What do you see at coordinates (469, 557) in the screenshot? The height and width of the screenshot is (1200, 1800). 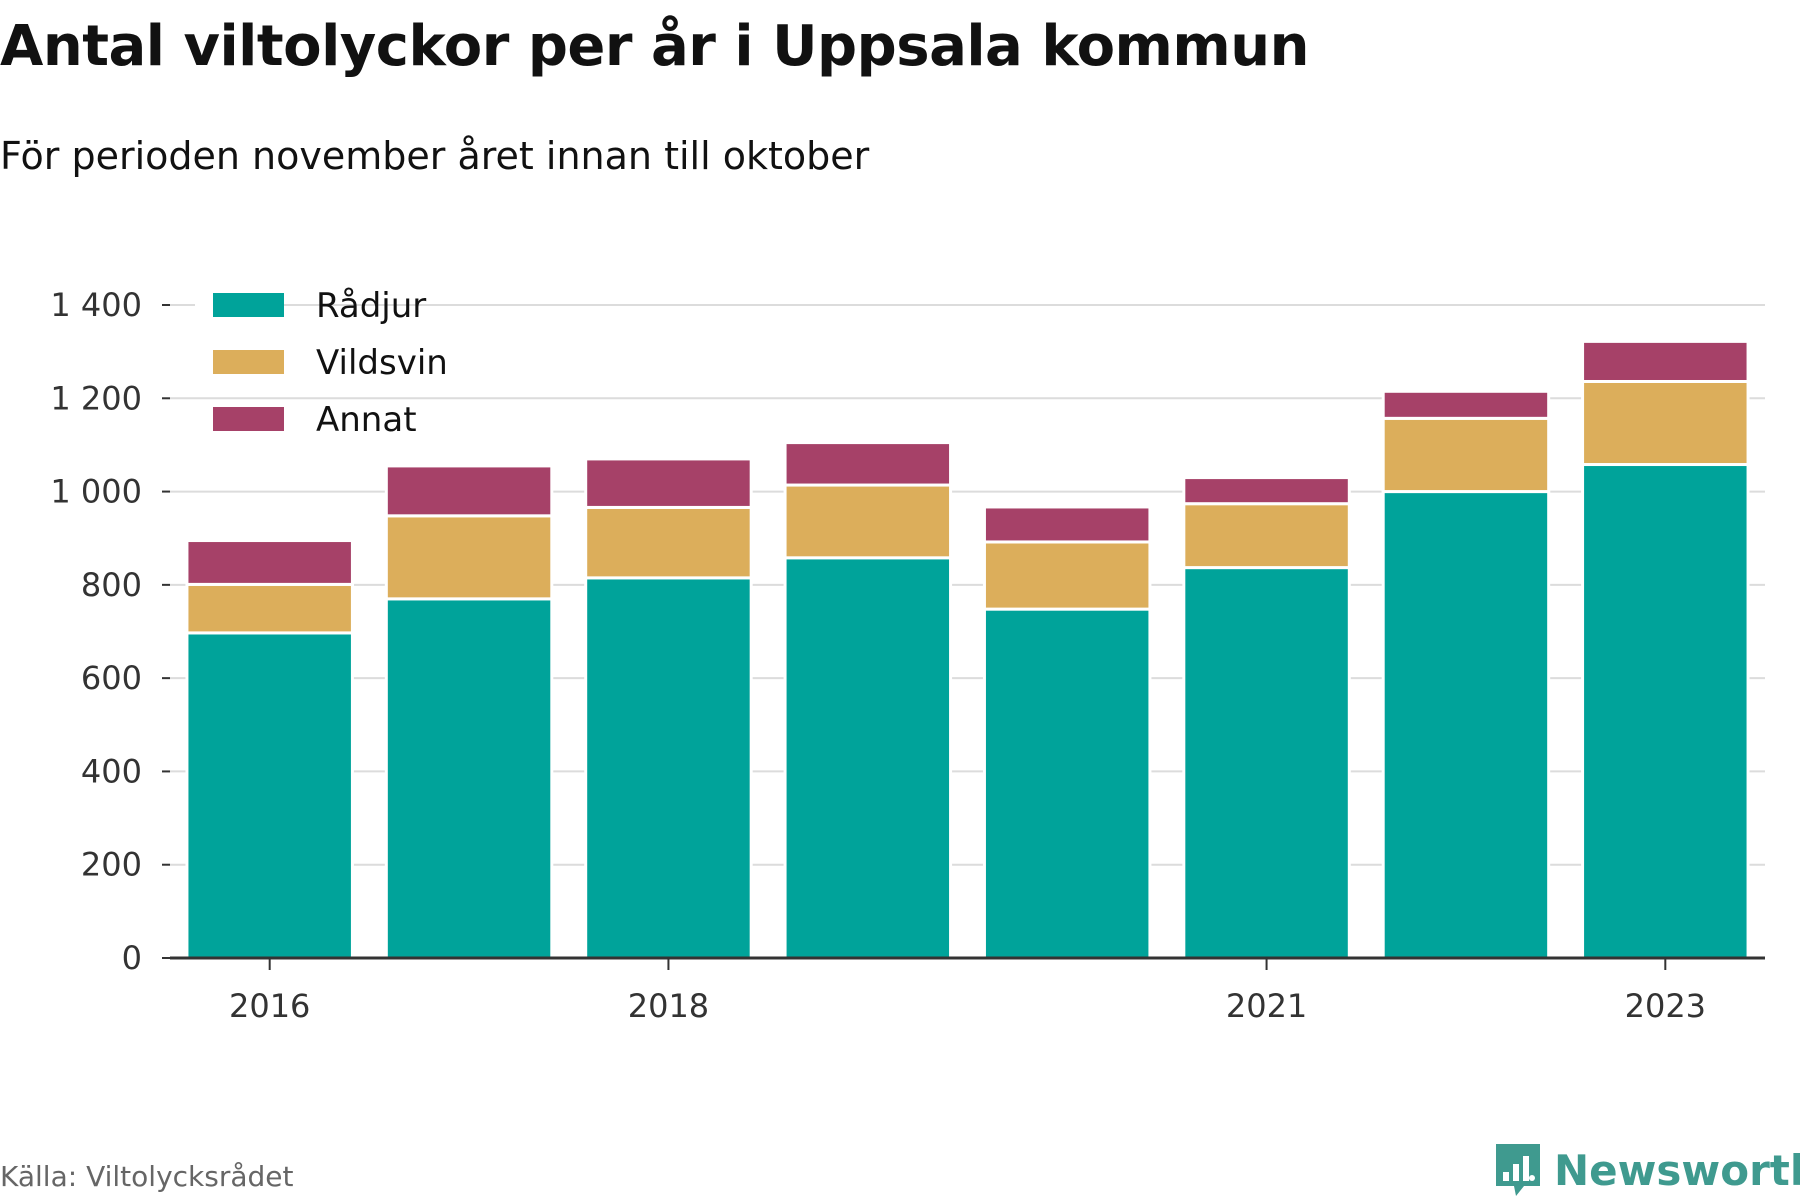 I see `bar-vildsvin-2017` at bounding box center [469, 557].